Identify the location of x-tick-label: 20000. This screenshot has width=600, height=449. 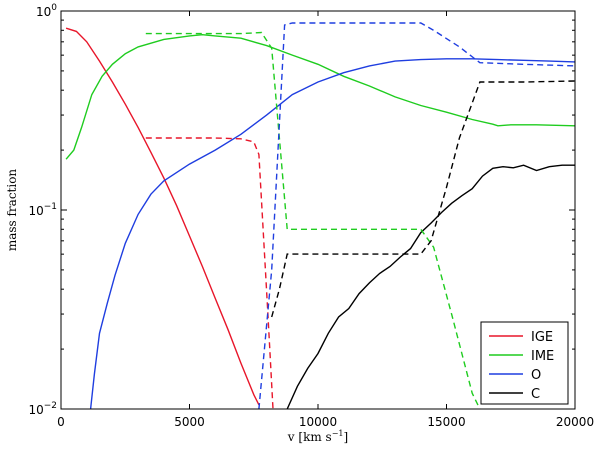
(575, 422).